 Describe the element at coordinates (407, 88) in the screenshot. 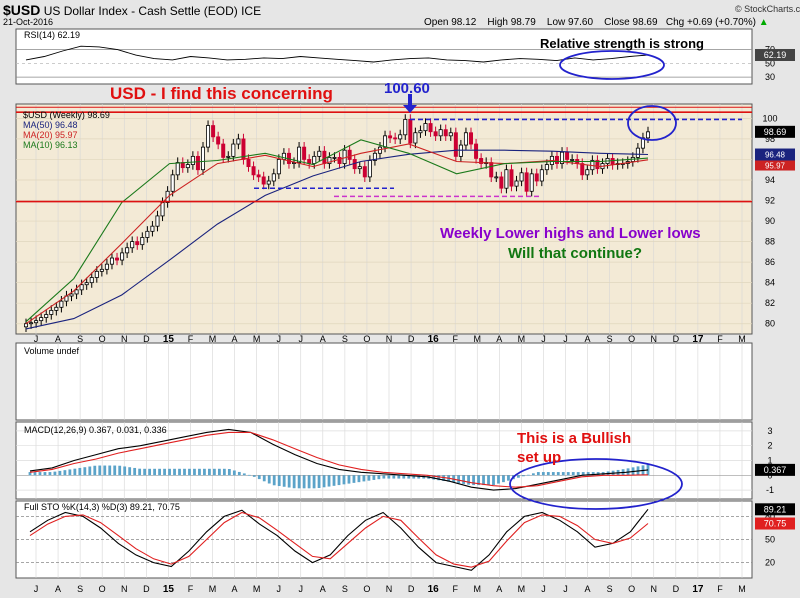

I see `peak-label: 100.60` at that location.